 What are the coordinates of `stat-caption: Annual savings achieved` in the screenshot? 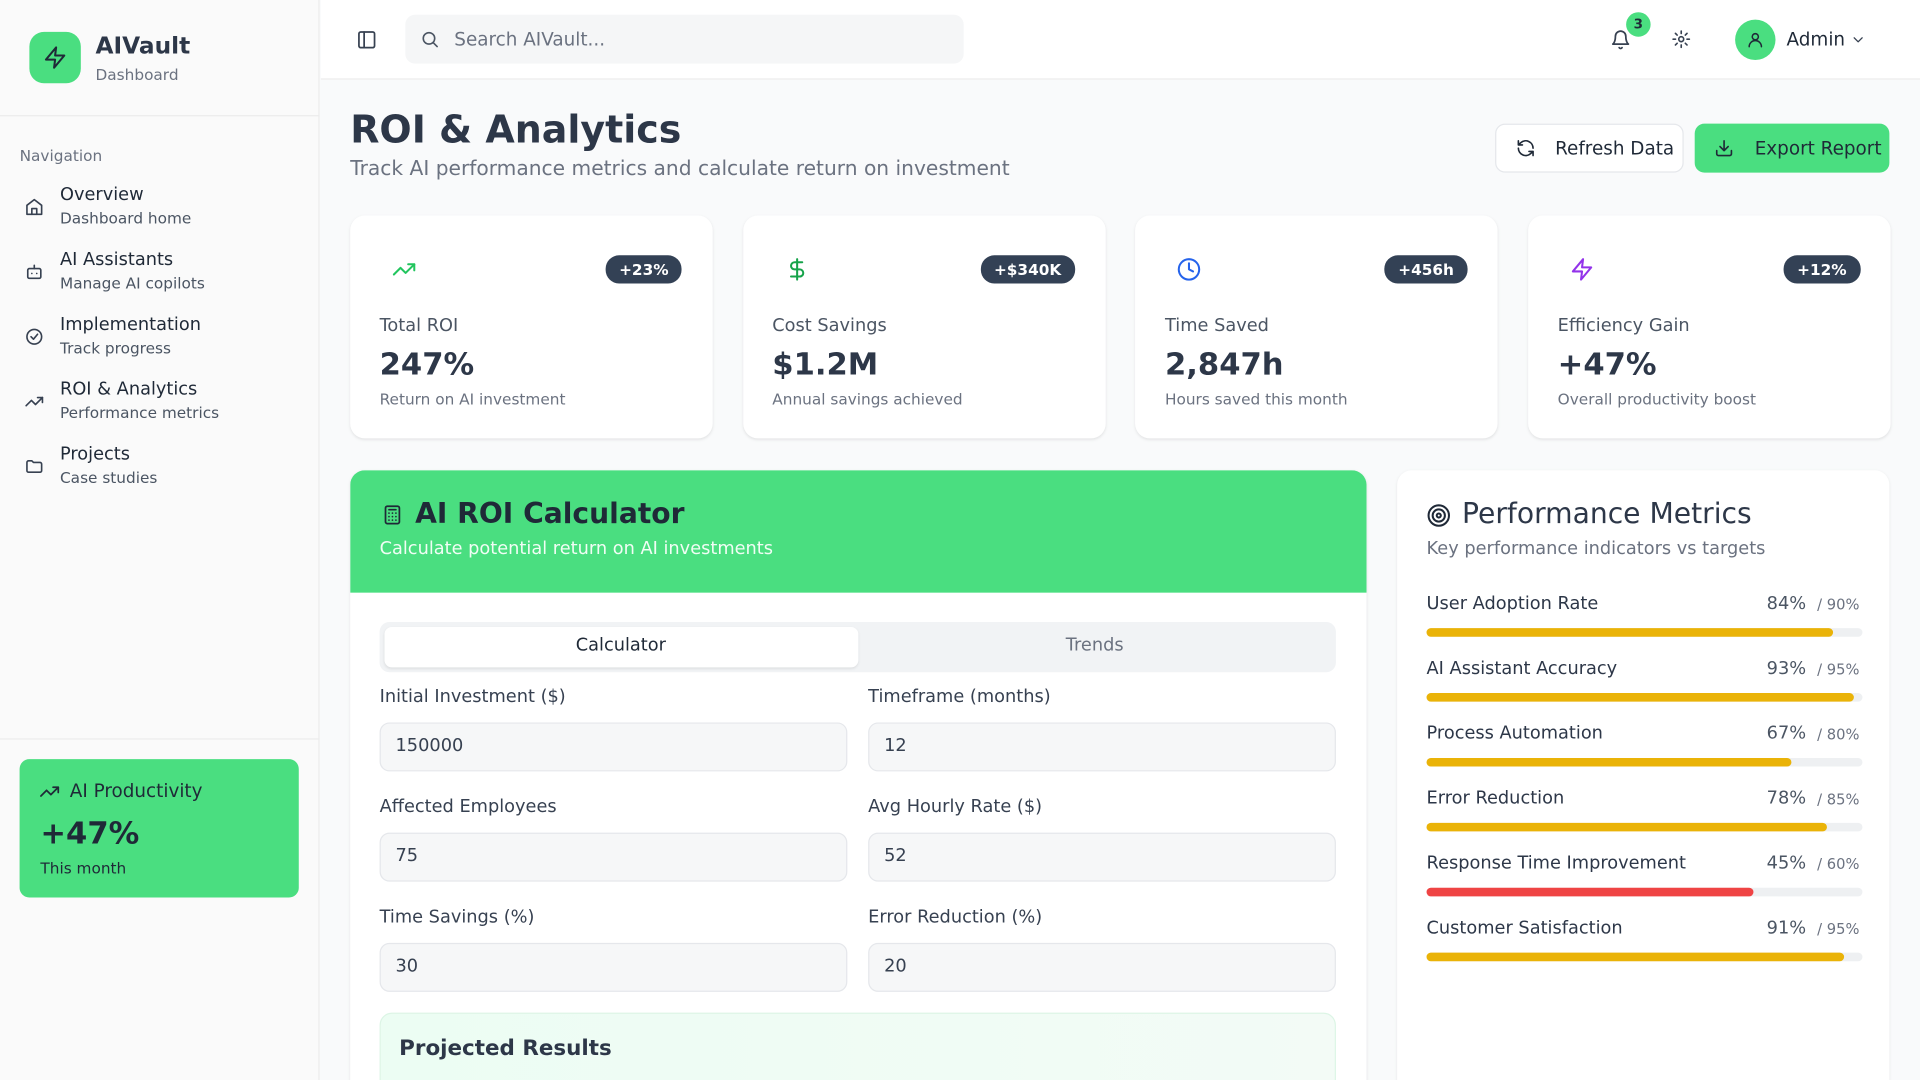 It's located at (867, 399).